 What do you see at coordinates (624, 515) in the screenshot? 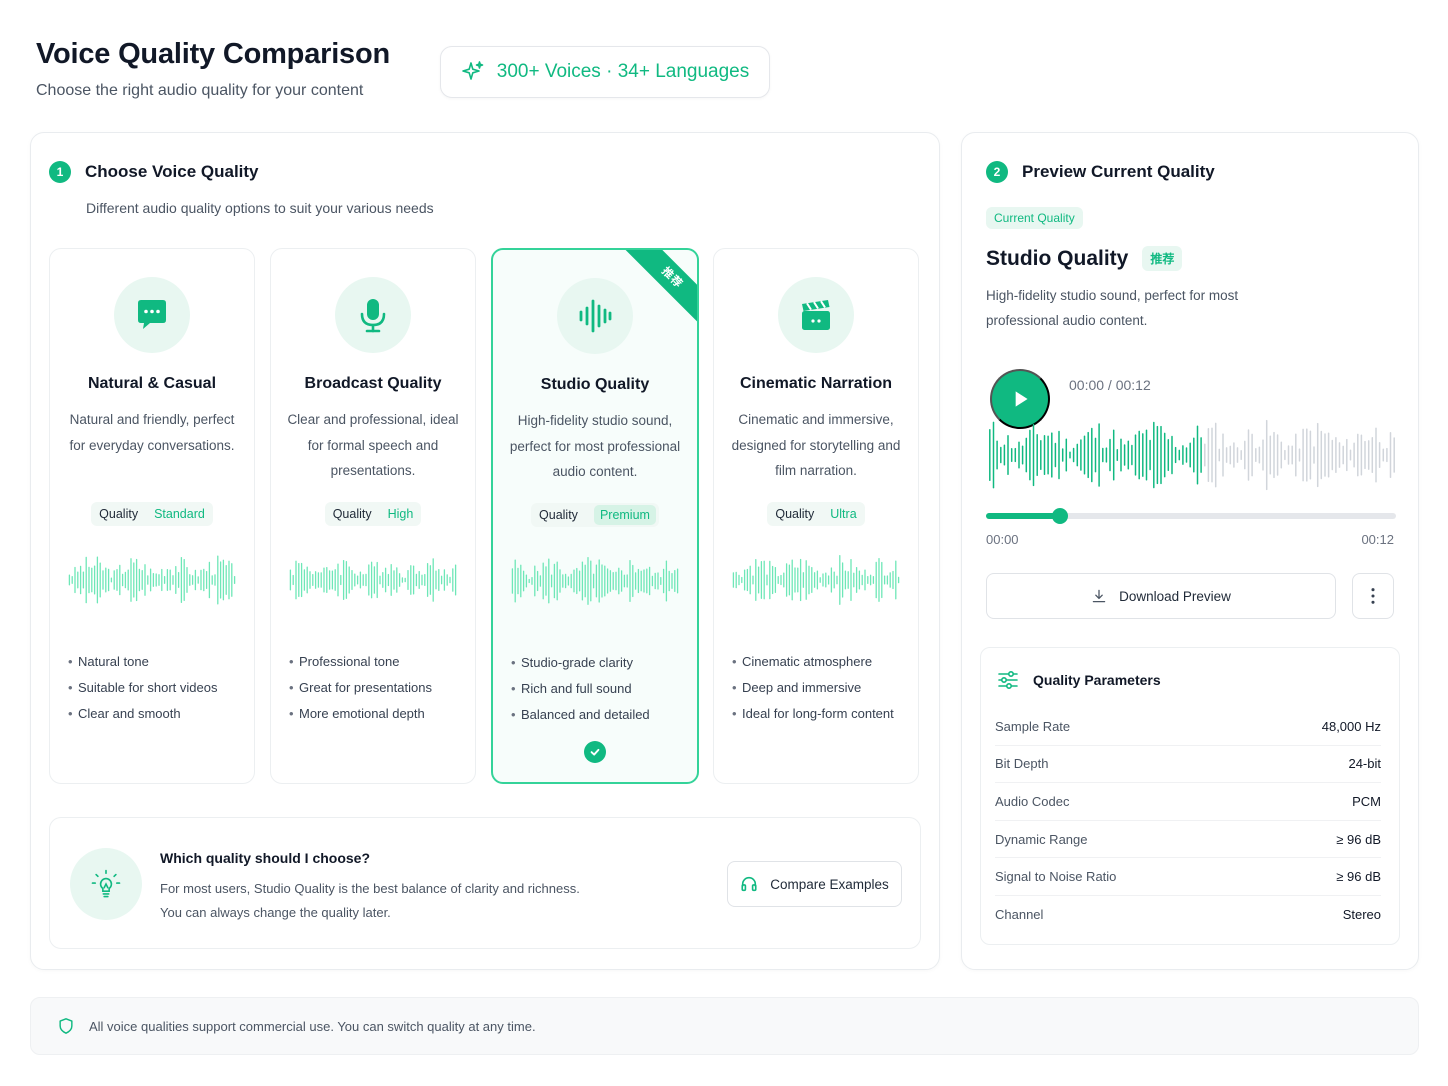
I see `quality-value: Premium` at bounding box center [624, 515].